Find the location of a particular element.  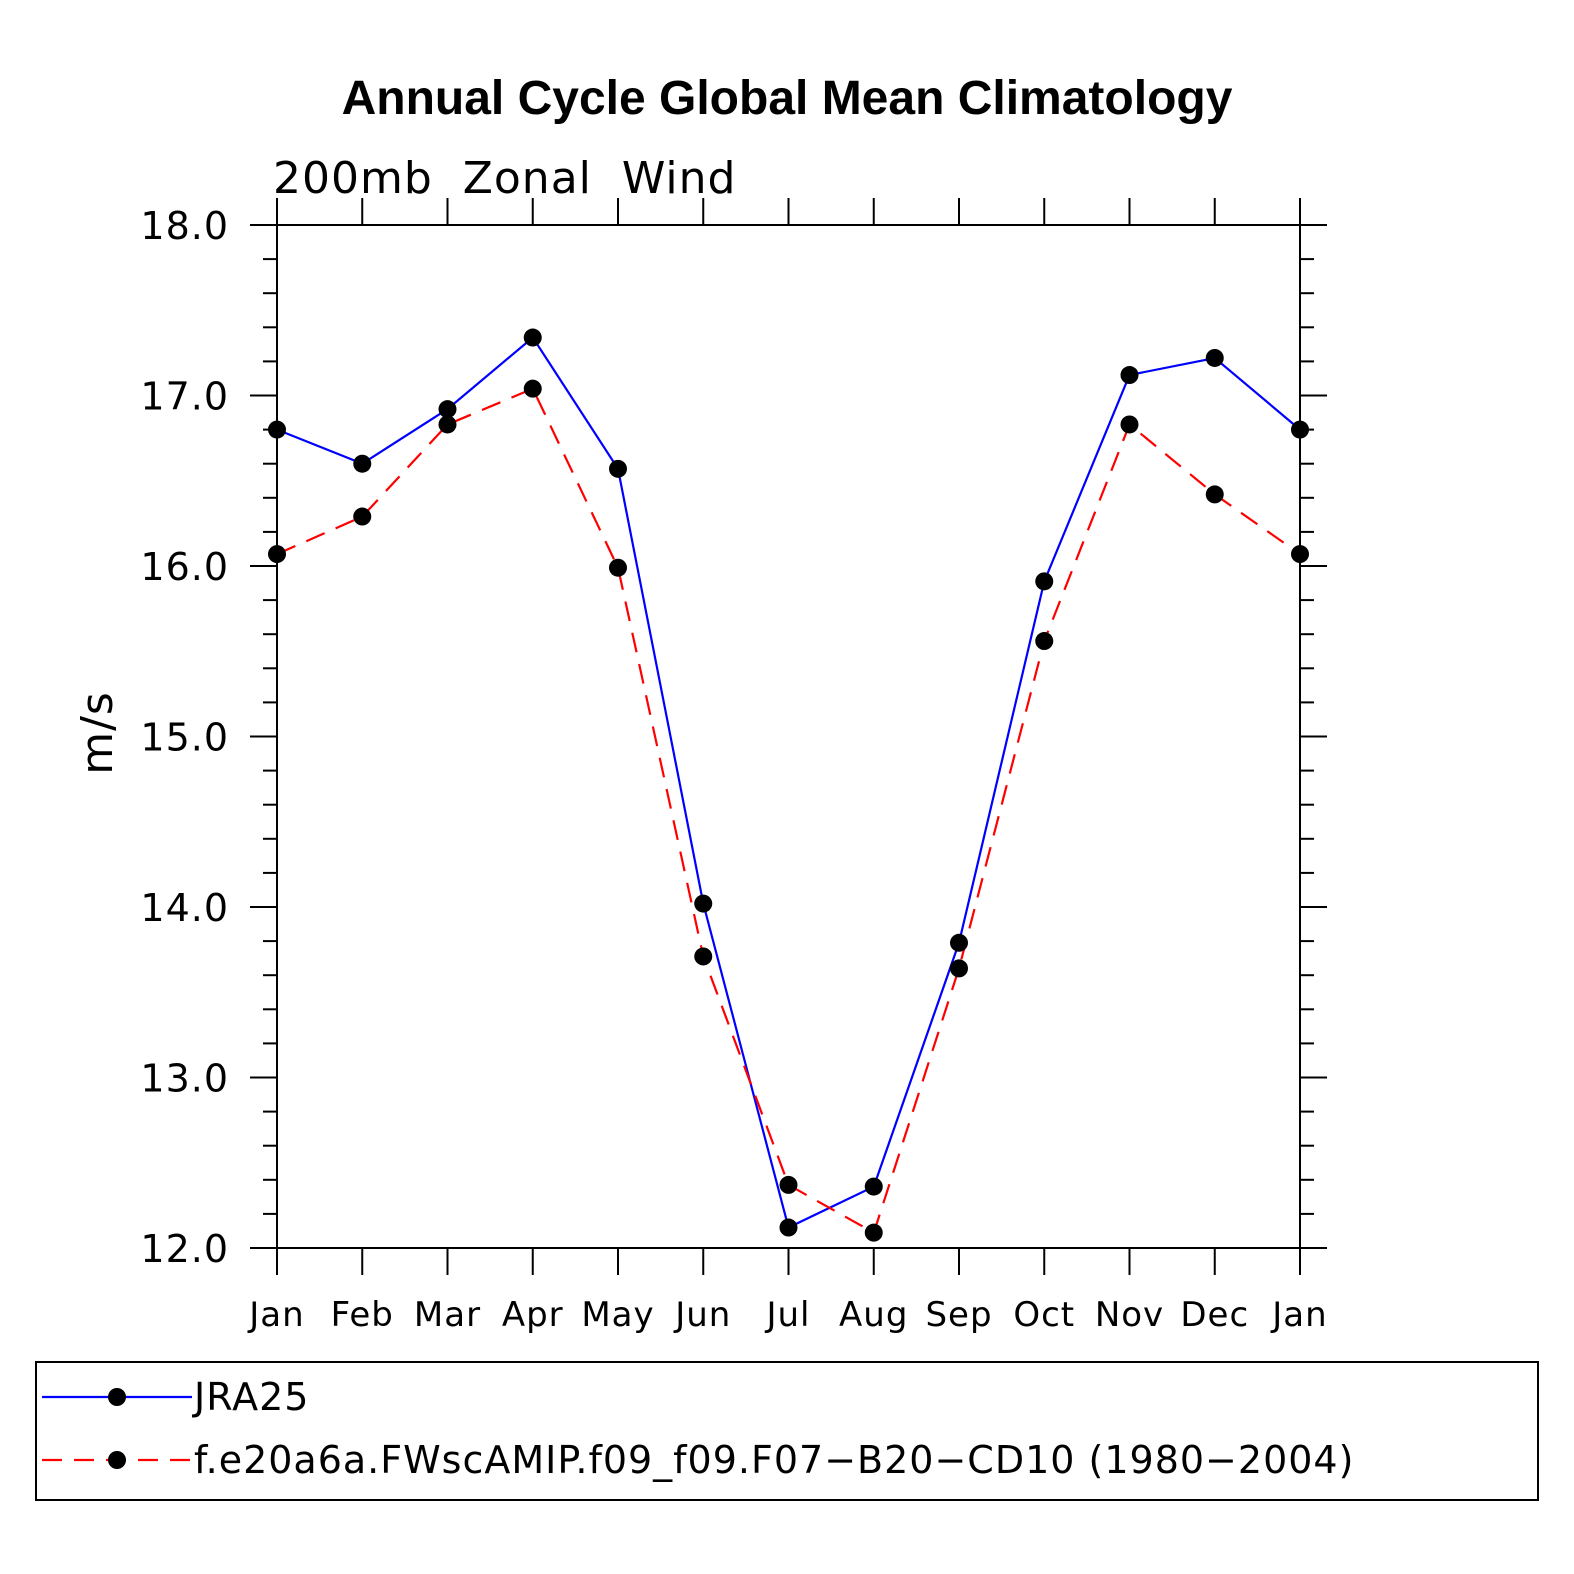

x-tick-label: Aug is located at coordinates (873, 1315).